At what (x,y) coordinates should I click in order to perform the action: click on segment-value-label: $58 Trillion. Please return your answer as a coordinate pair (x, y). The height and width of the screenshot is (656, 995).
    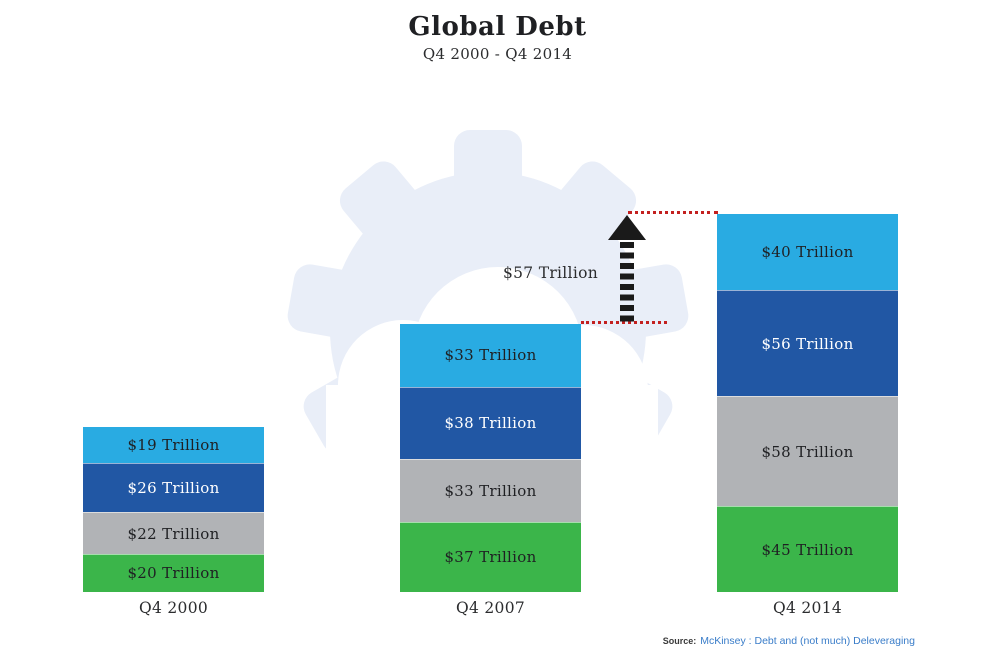
    Looking at the image, I should click on (807, 451).